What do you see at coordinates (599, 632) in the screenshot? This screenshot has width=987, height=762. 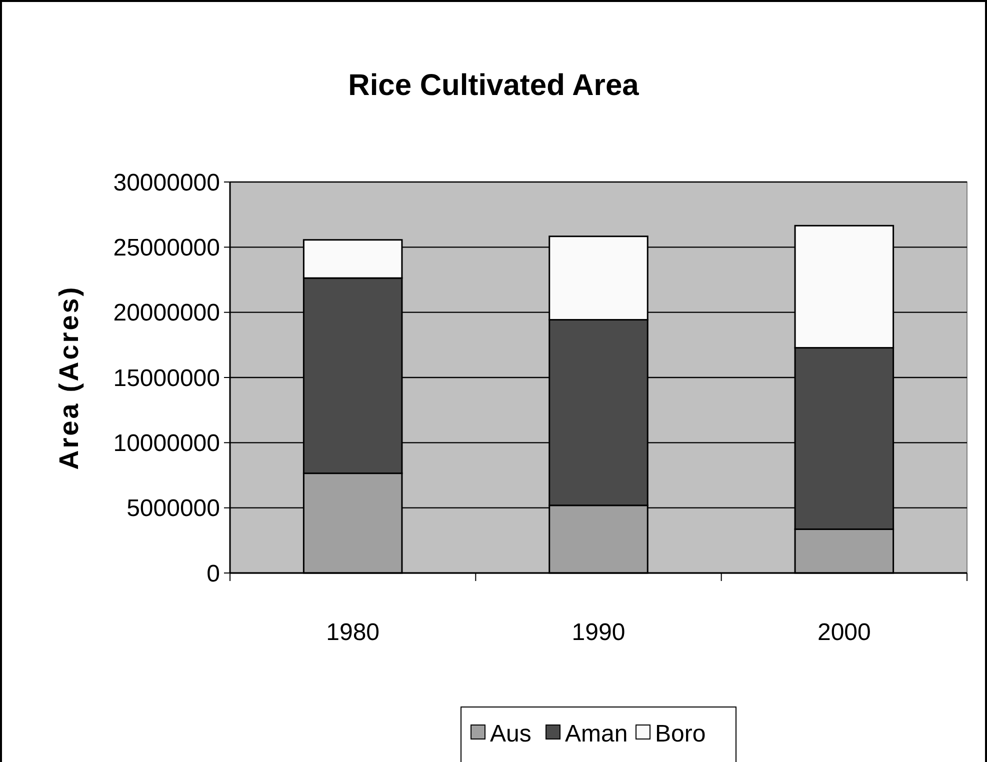 I see `x-tick-label: 1990` at bounding box center [599, 632].